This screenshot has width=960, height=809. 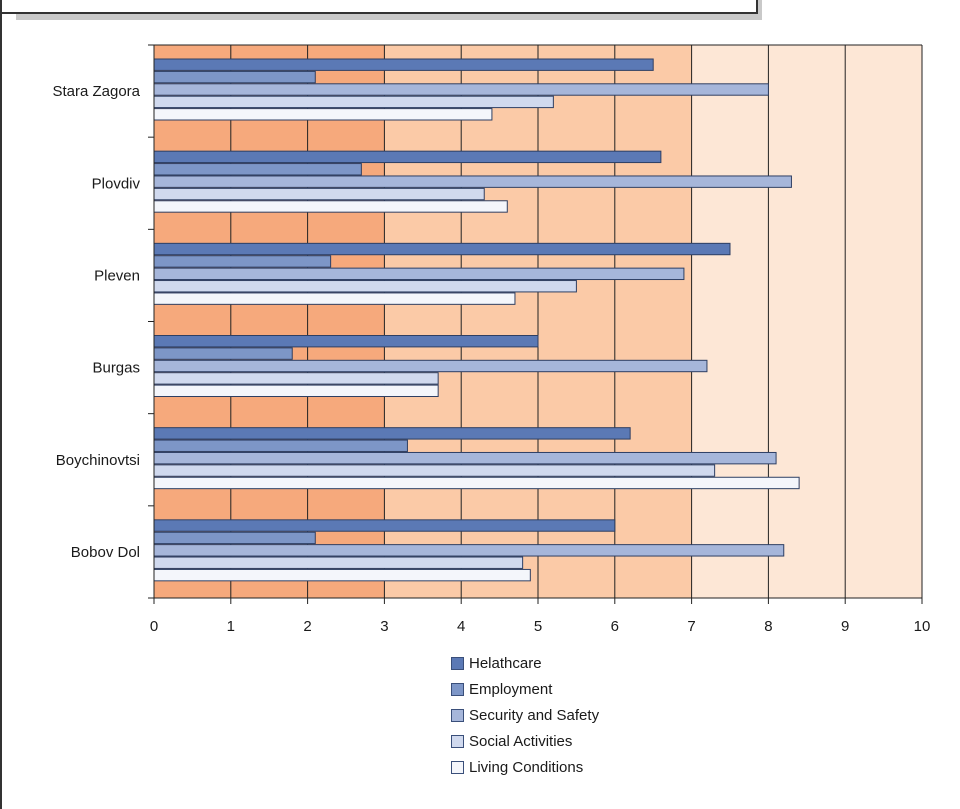 I want to click on bar-stara-zagora-employment, so click(x=234, y=77).